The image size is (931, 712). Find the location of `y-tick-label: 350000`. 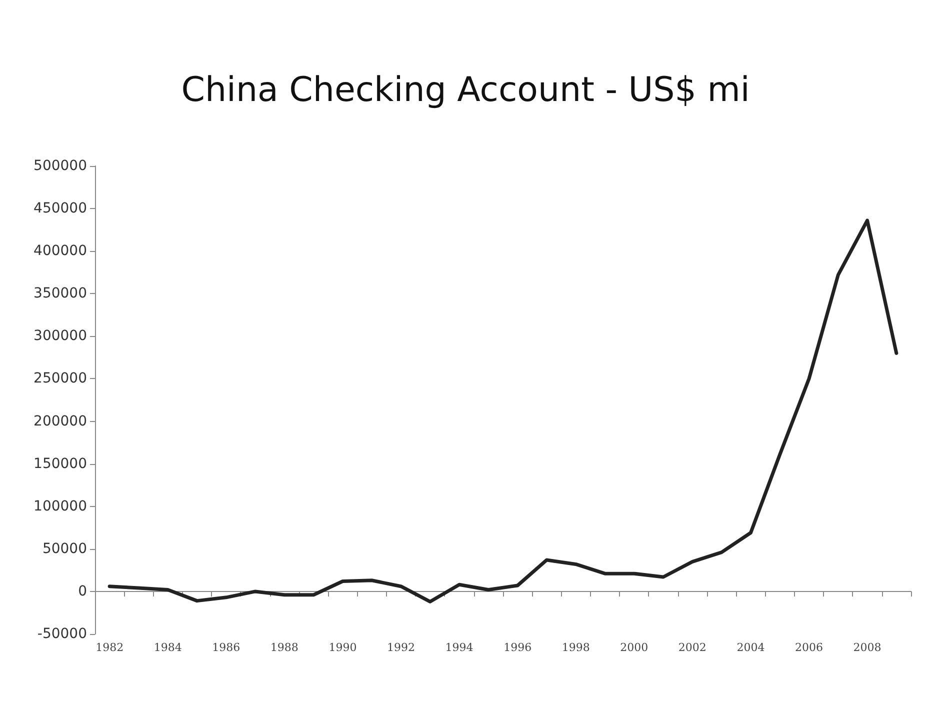

y-tick-label: 350000 is located at coordinates (60, 294).